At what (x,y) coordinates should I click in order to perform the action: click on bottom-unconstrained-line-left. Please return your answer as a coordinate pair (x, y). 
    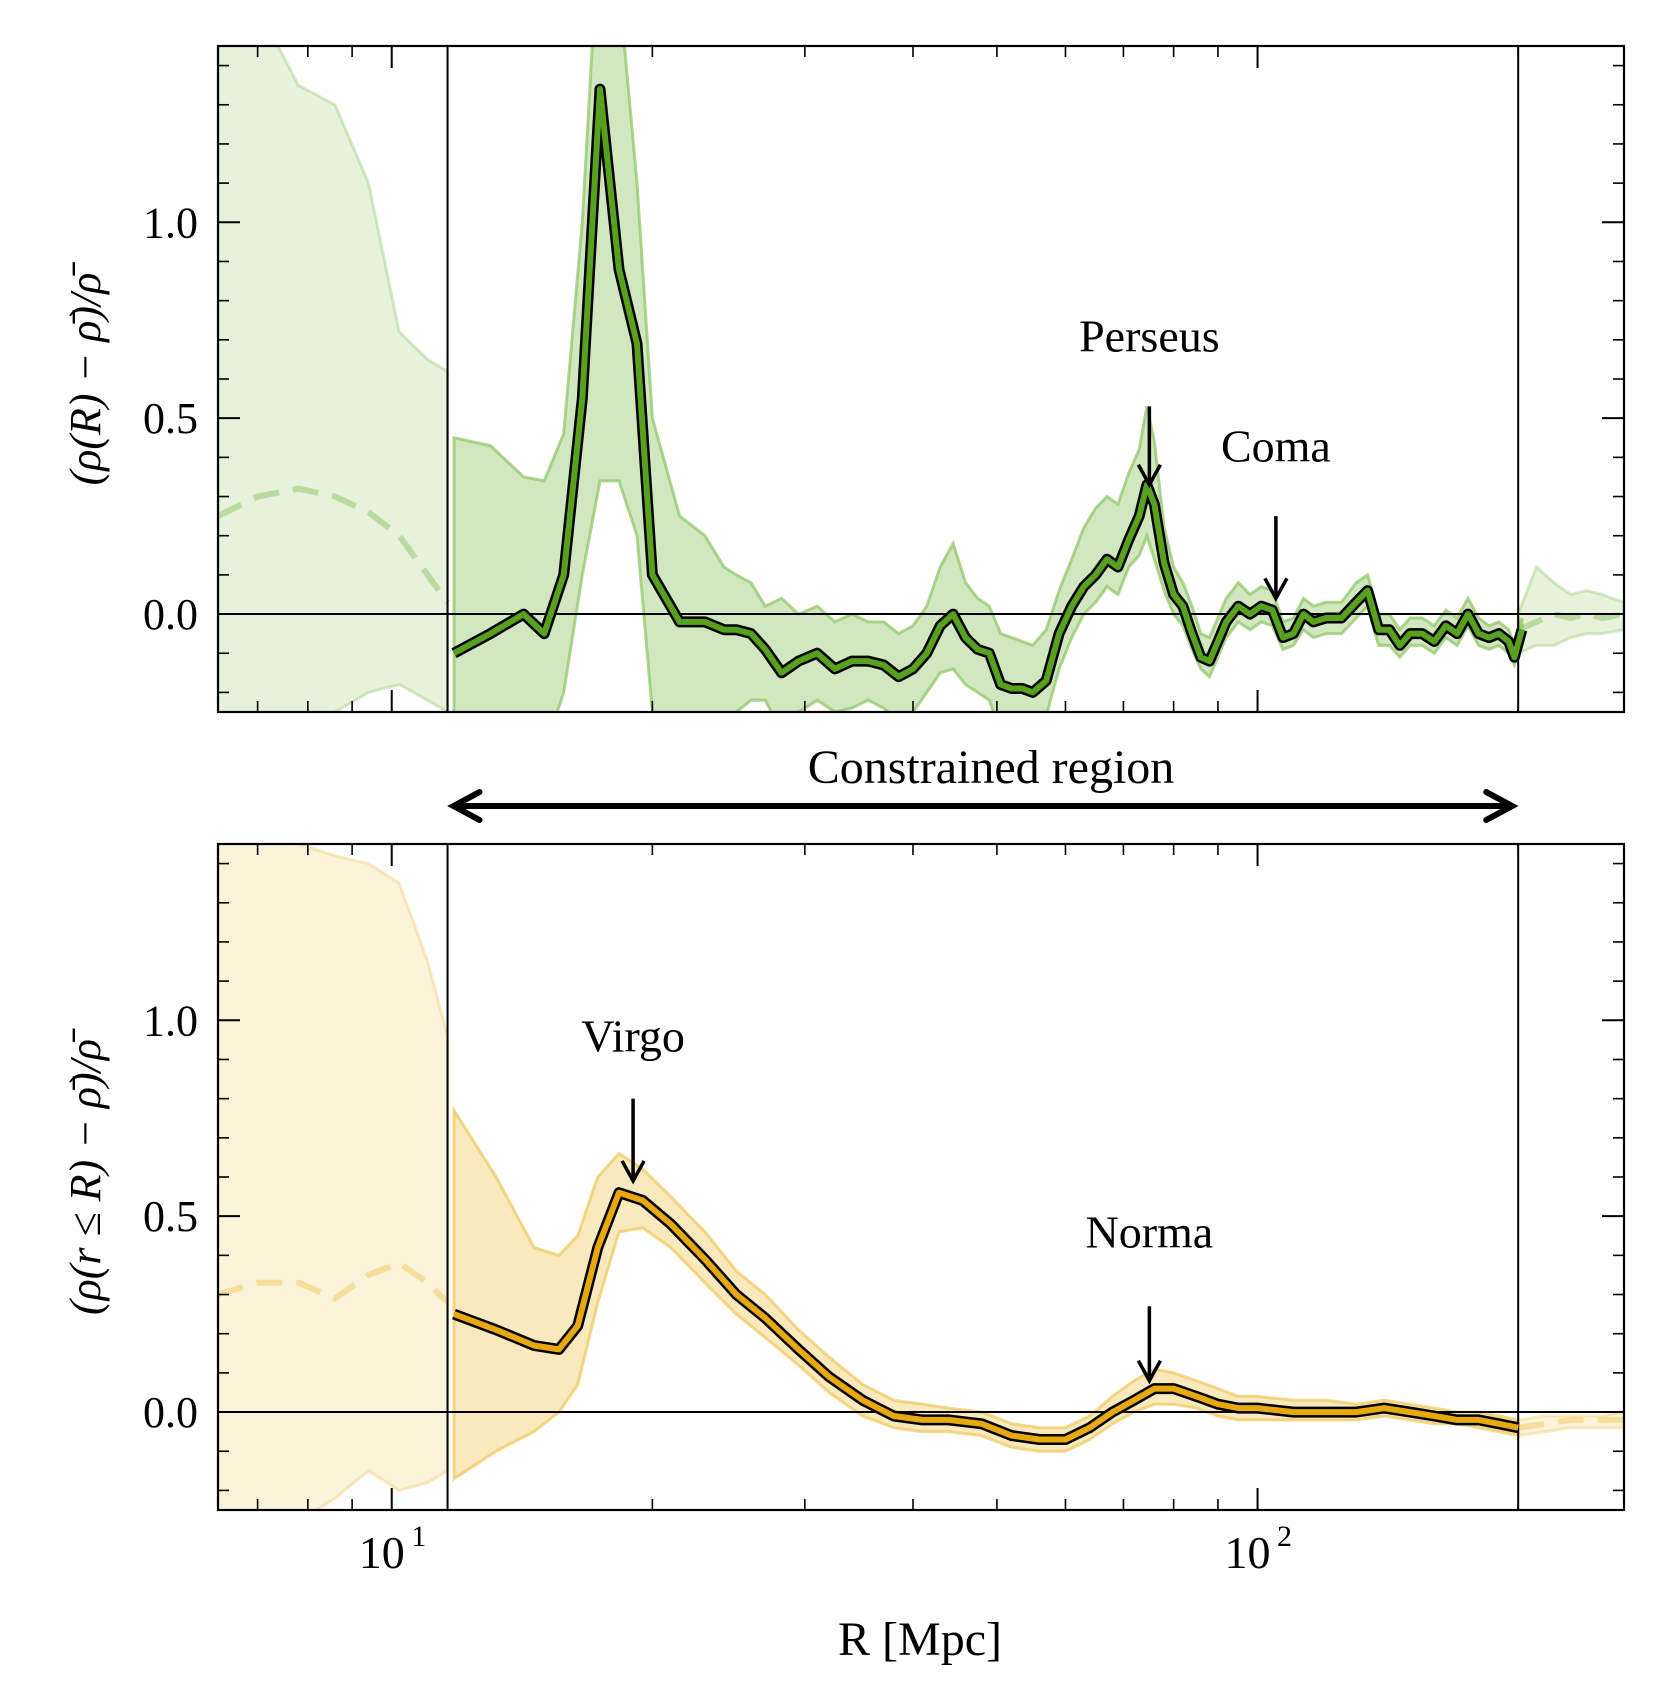
    Looking at the image, I should click on (334, 1282).